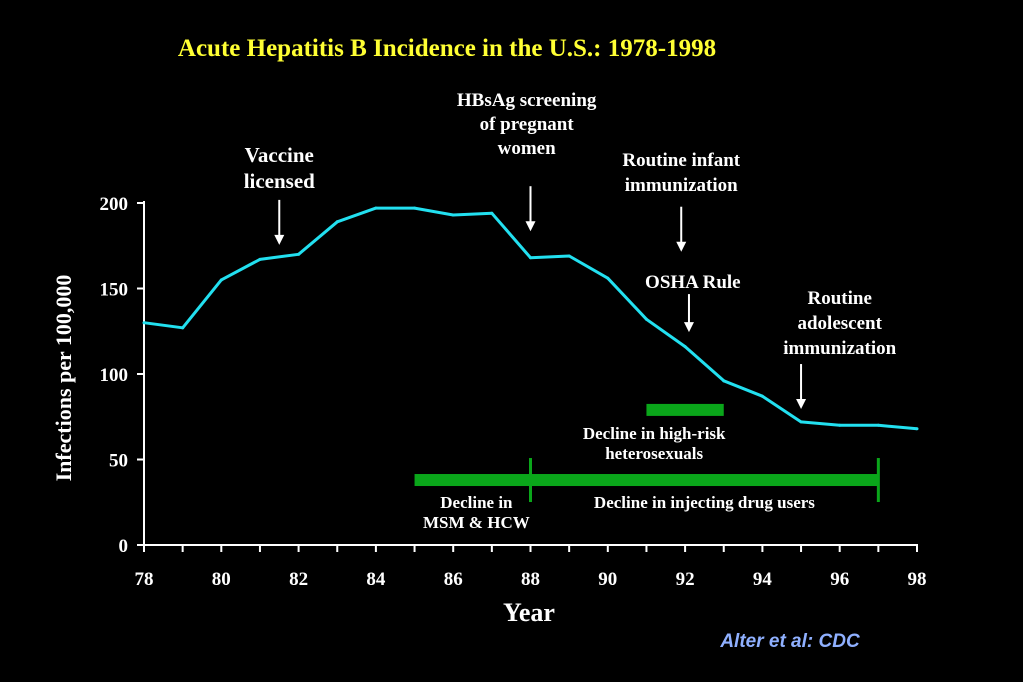 The image size is (1023, 682). Describe the element at coordinates (529, 612) in the screenshot. I see `x-axis-label: Year` at that location.